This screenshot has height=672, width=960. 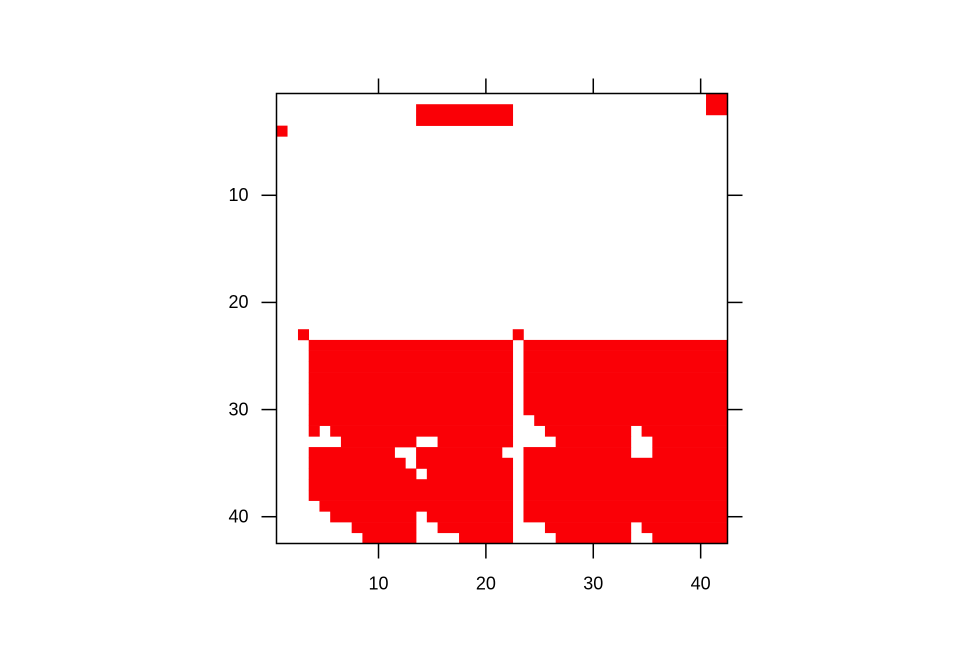 What do you see at coordinates (238, 302) in the screenshot?
I see `y-tick-label-20: 20` at bounding box center [238, 302].